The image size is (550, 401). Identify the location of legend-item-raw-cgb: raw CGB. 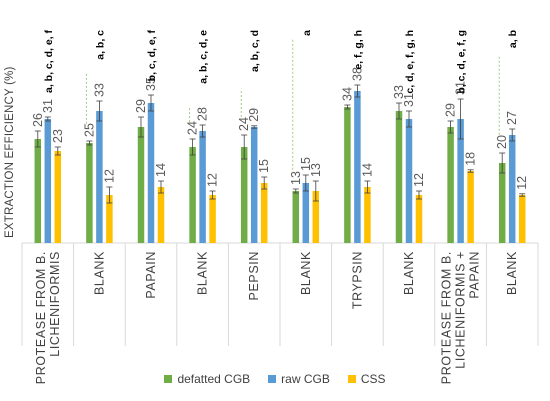
(299, 379).